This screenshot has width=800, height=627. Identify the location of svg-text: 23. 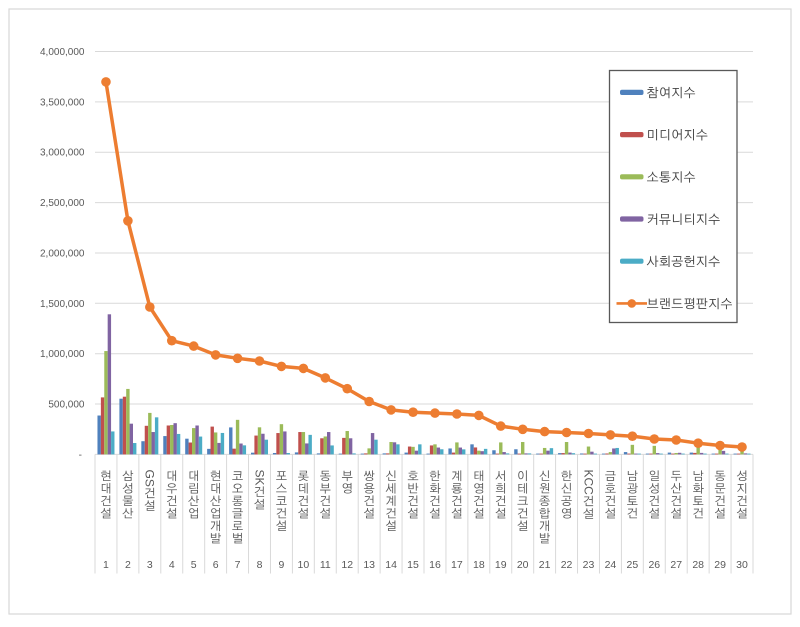
(589, 565).